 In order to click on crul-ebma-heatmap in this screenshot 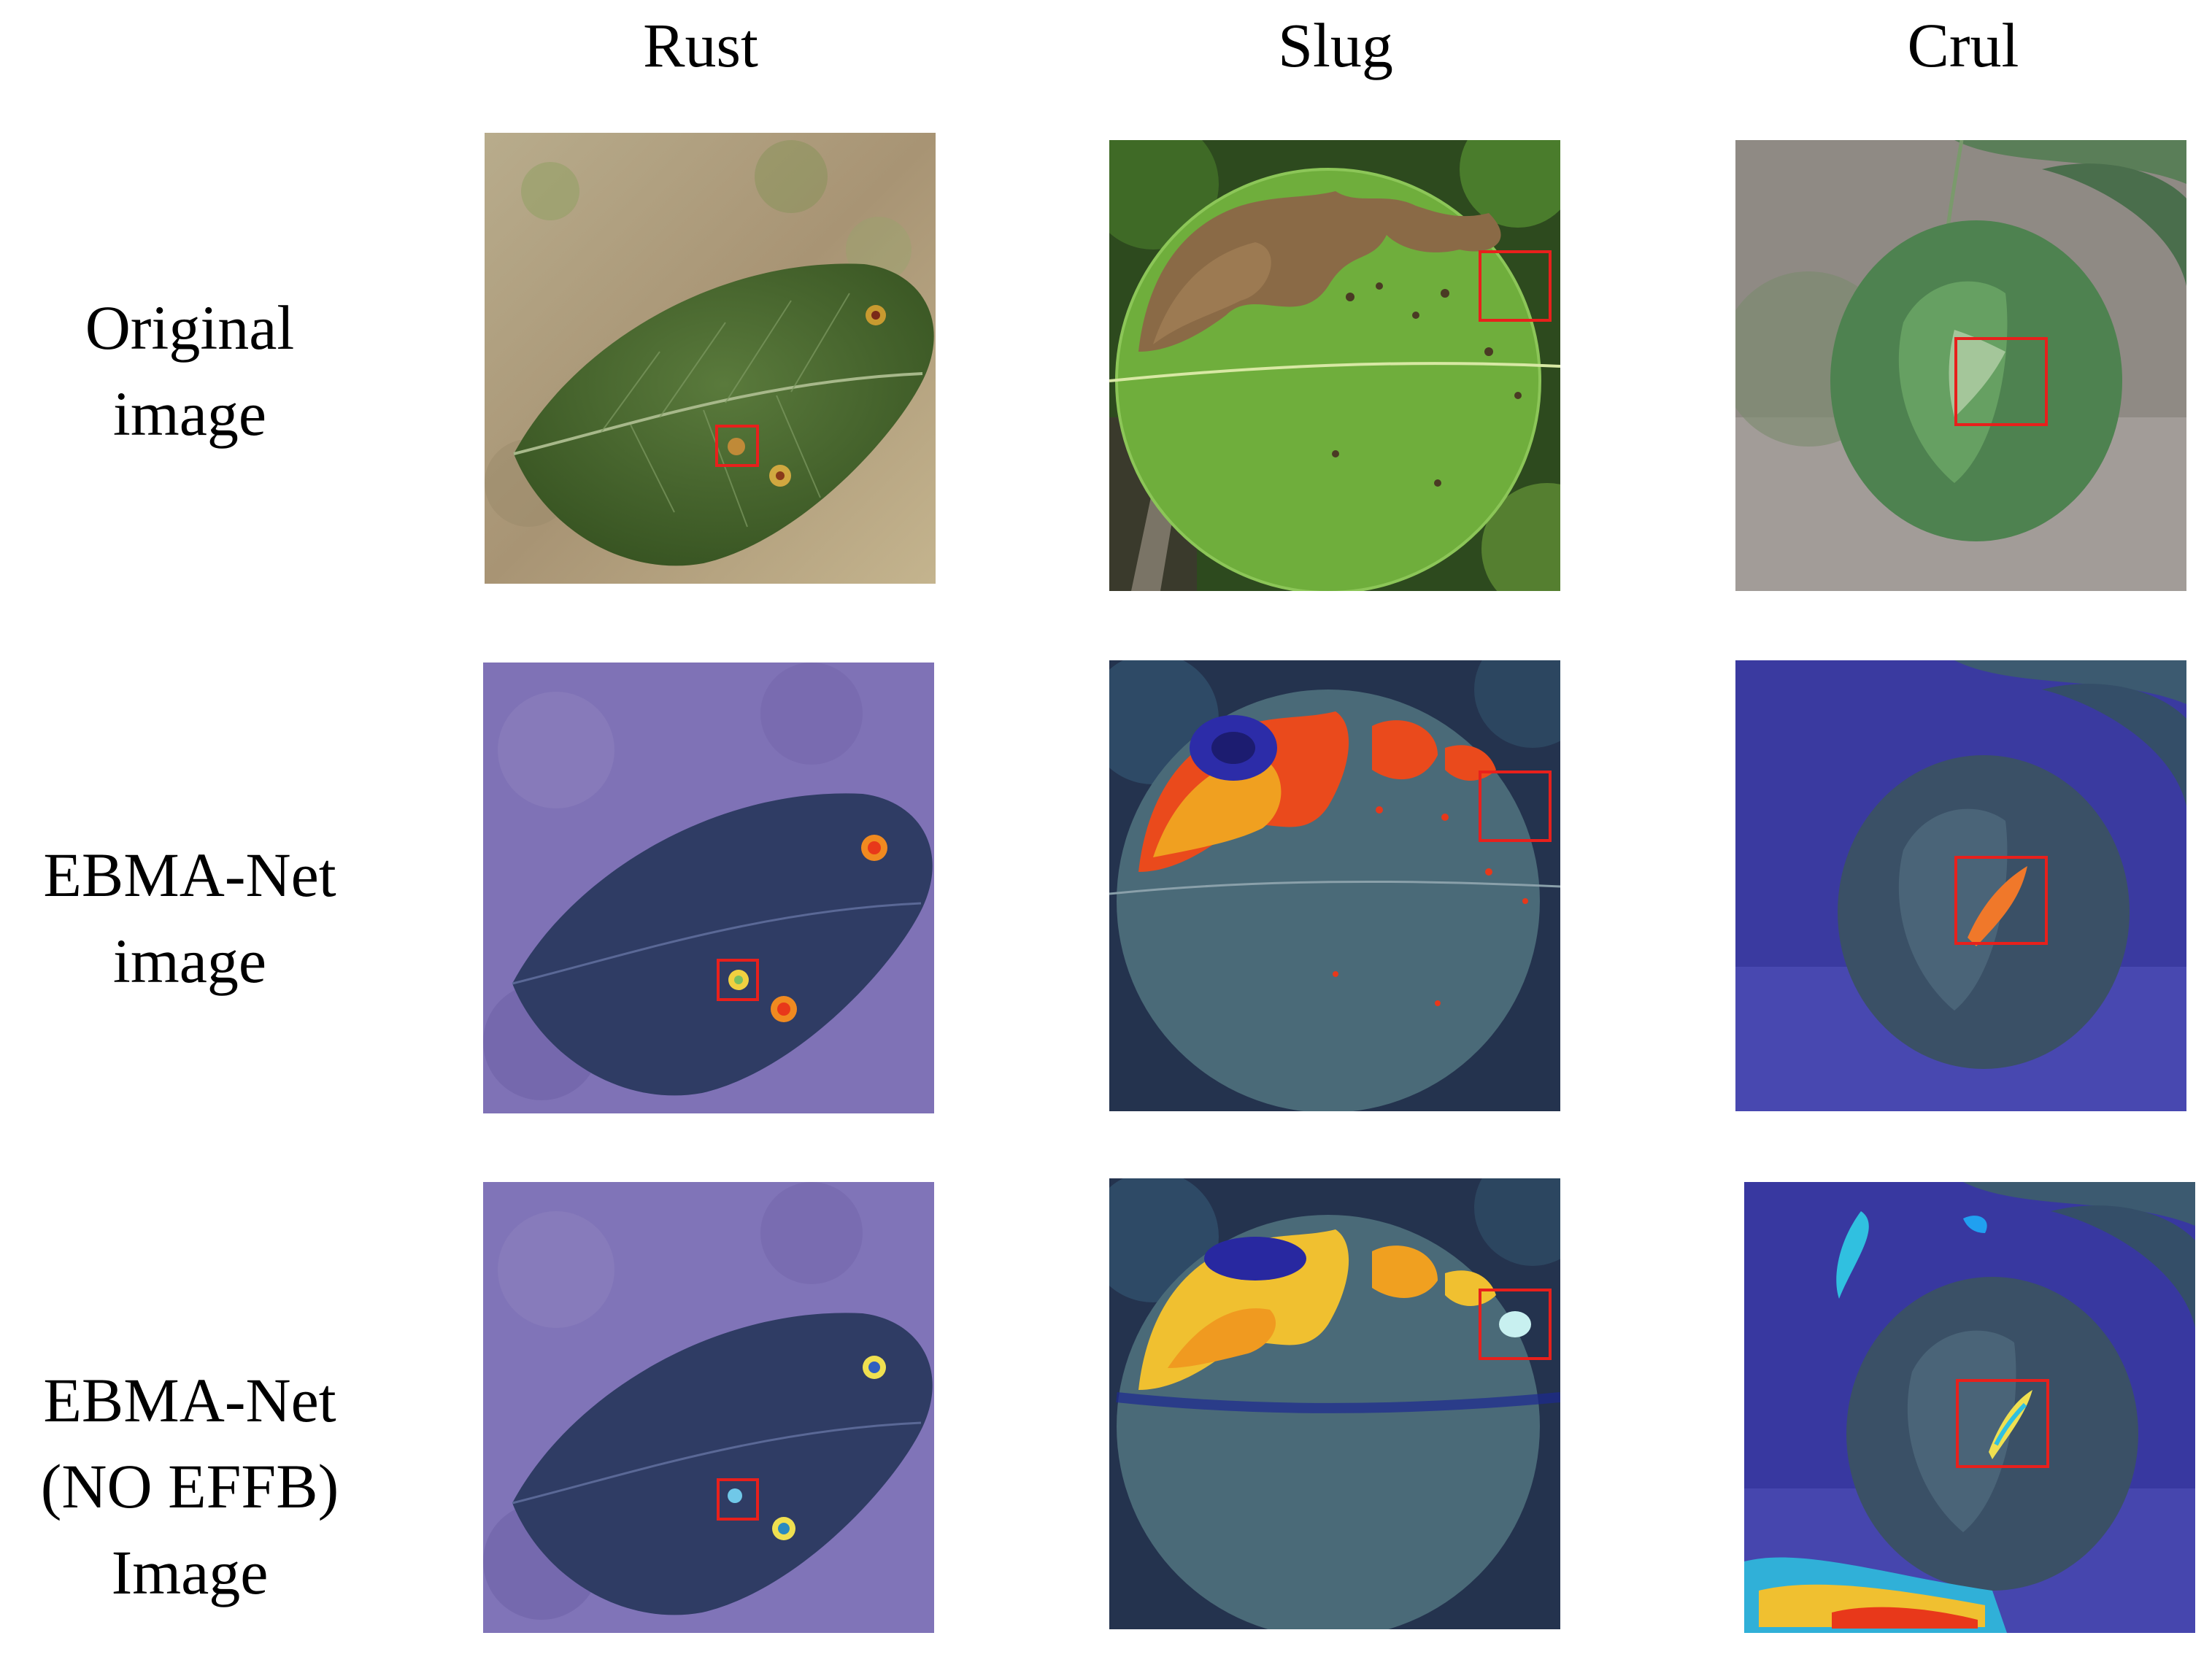, I will do `click(1960, 885)`.